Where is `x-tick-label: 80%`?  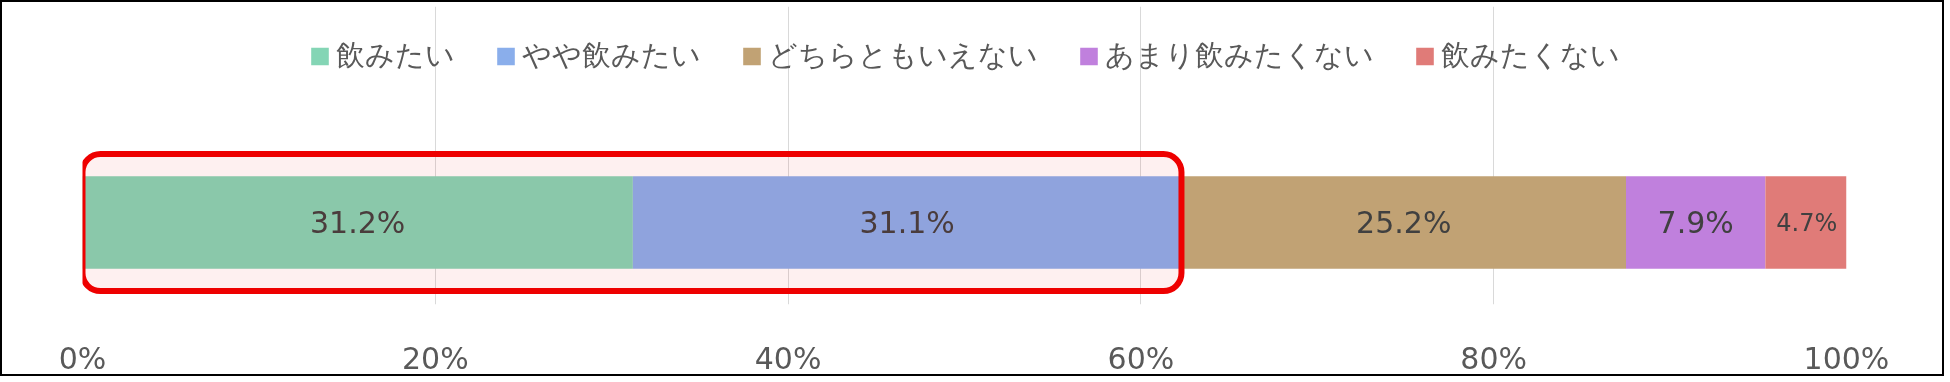
x-tick-label: 80% is located at coordinates (1494, 358).